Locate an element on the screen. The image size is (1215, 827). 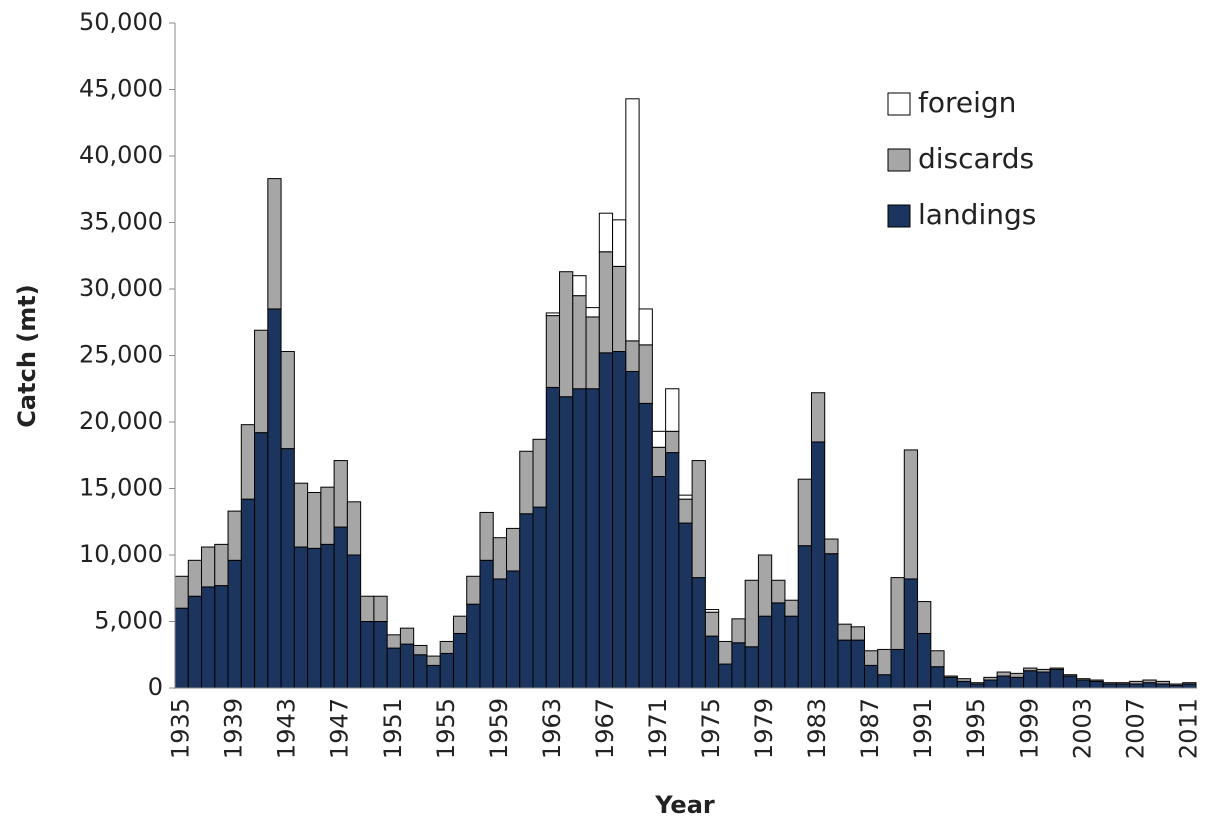
x-tick-label: 1987 is located at coordinates (870, 728).